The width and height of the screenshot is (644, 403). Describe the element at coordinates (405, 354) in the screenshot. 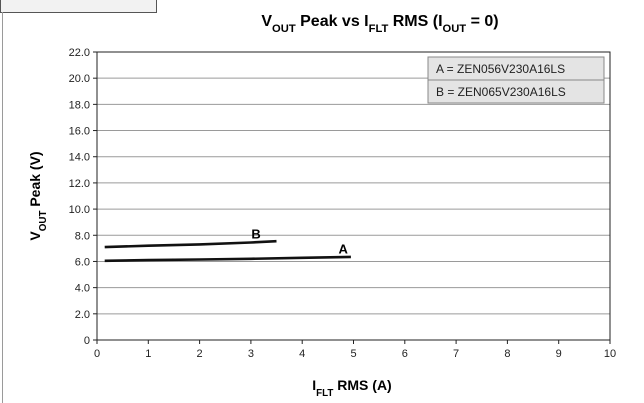

I see `x-tick-label: 6` at that location.